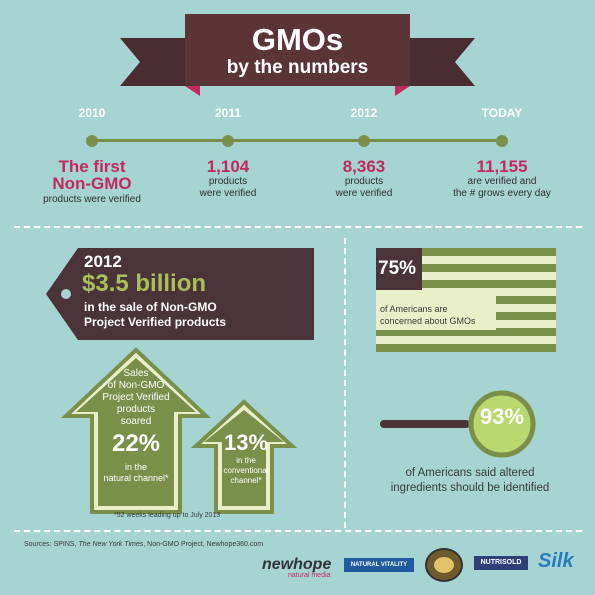  I want to click on magnifier-icon, so click(458, 424).